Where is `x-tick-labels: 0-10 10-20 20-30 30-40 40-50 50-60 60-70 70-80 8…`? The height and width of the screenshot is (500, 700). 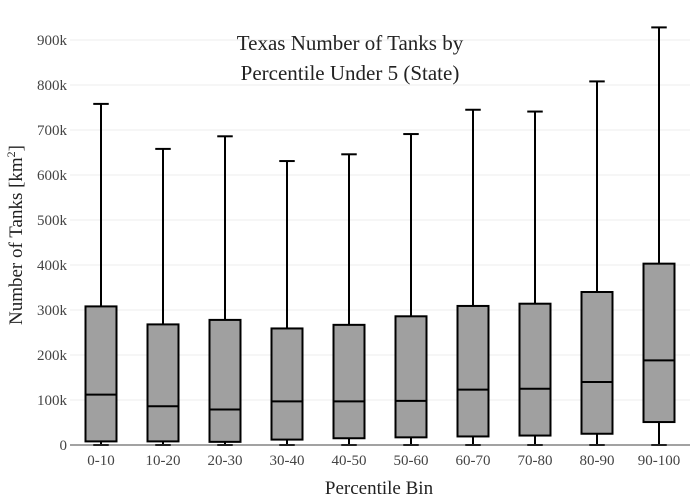 x-tick-labels: 0-10 10-20 20-30 30-40 40-50 50-60 60-70 70-80 8… is located at coordinates (383, 461).